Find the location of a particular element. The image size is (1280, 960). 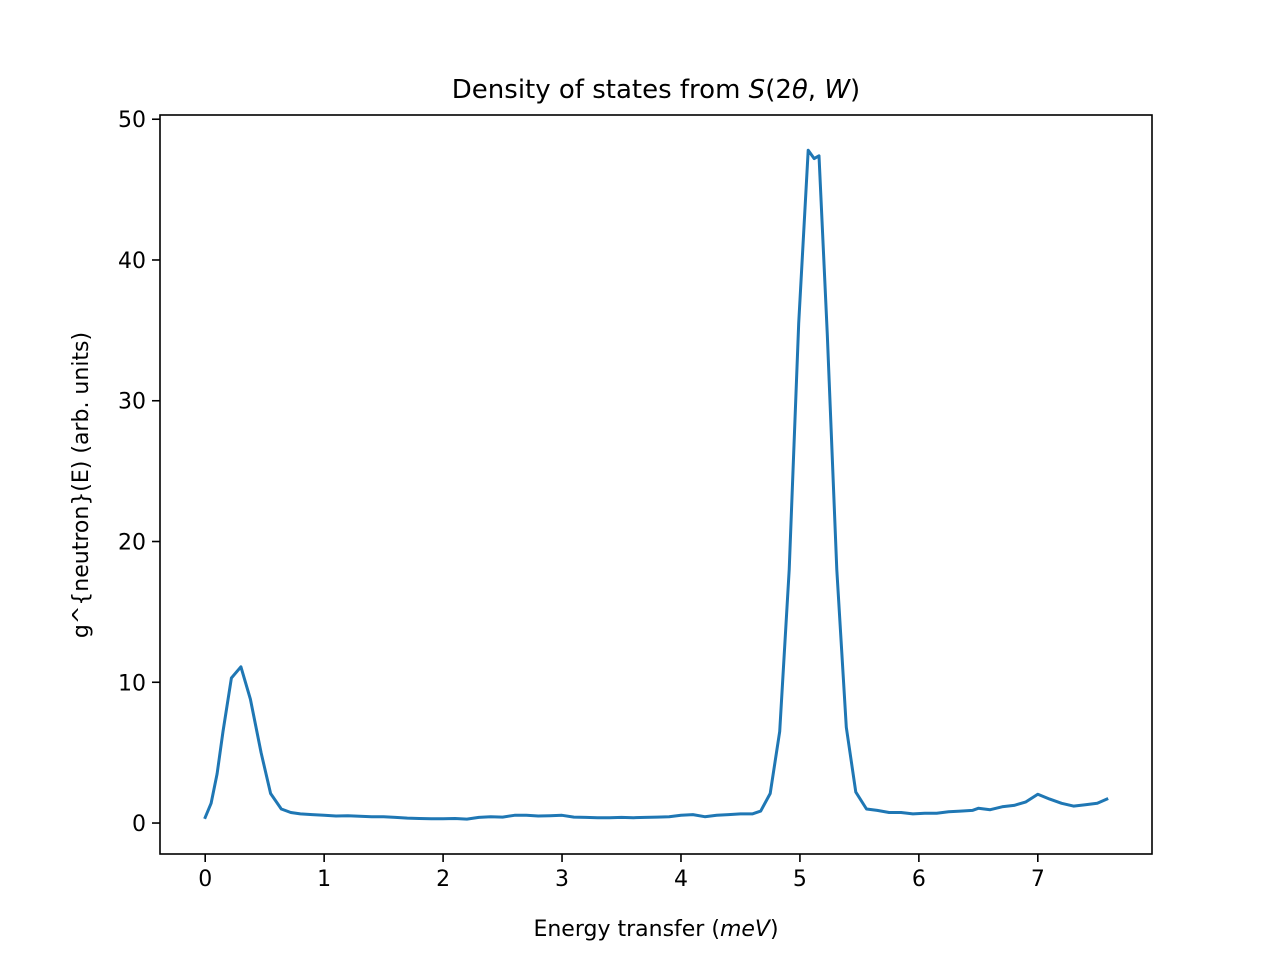

x-tick-label: 0 is located at coordinates (205, 879).